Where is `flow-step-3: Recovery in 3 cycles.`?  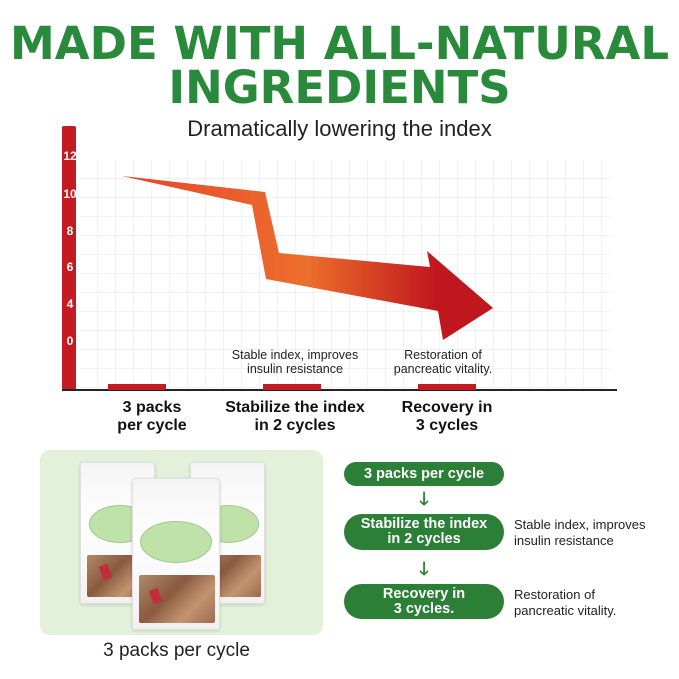 flow-step-3: Recovery in 3 cycles. is located at coordinates (424, 601).